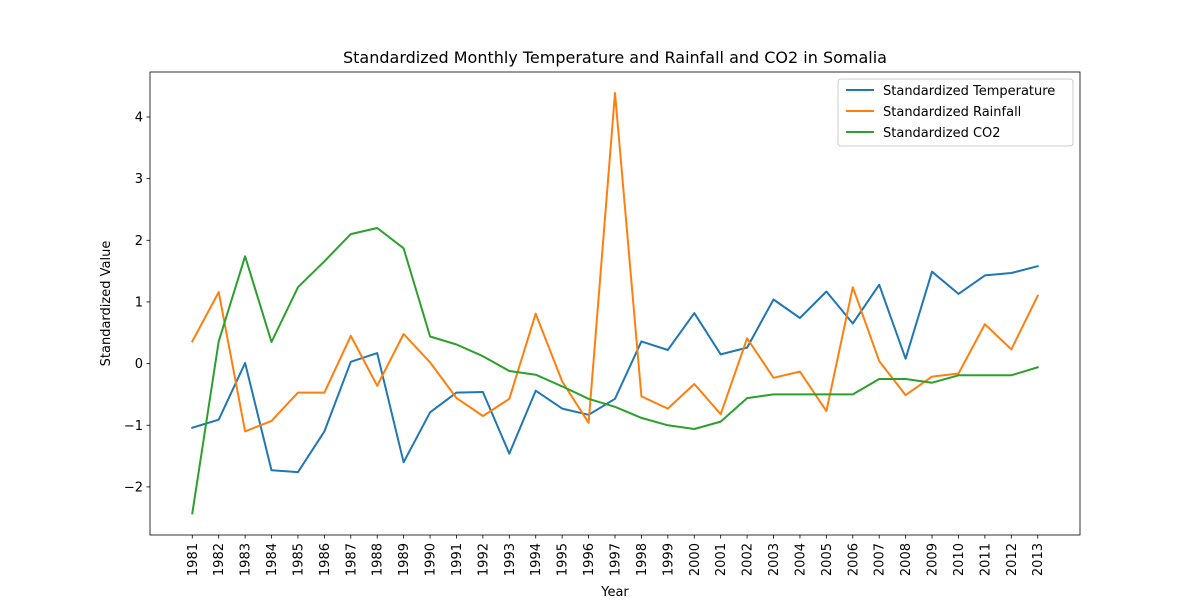 The image size is (1200, 600). I want to click on x-tick-label: 2007, so click(880, 559).